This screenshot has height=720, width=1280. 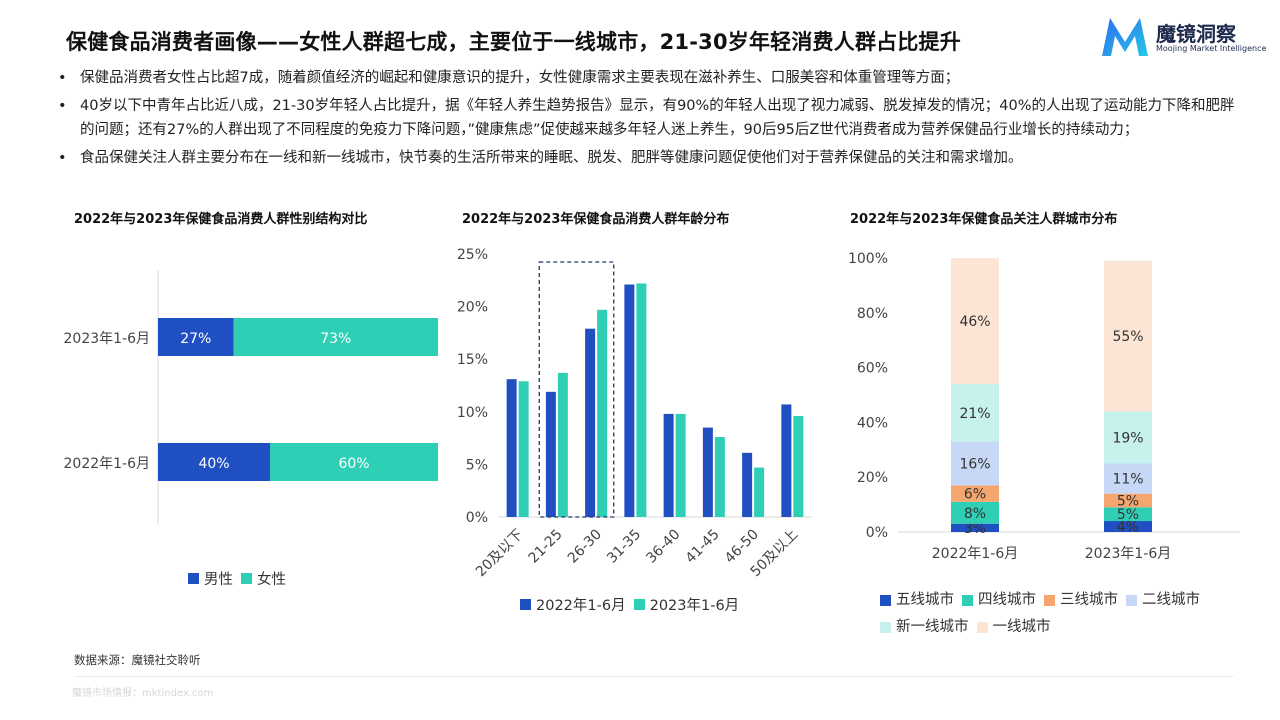 I want to click on data-label: 4%, so click(x=1128, y=528).